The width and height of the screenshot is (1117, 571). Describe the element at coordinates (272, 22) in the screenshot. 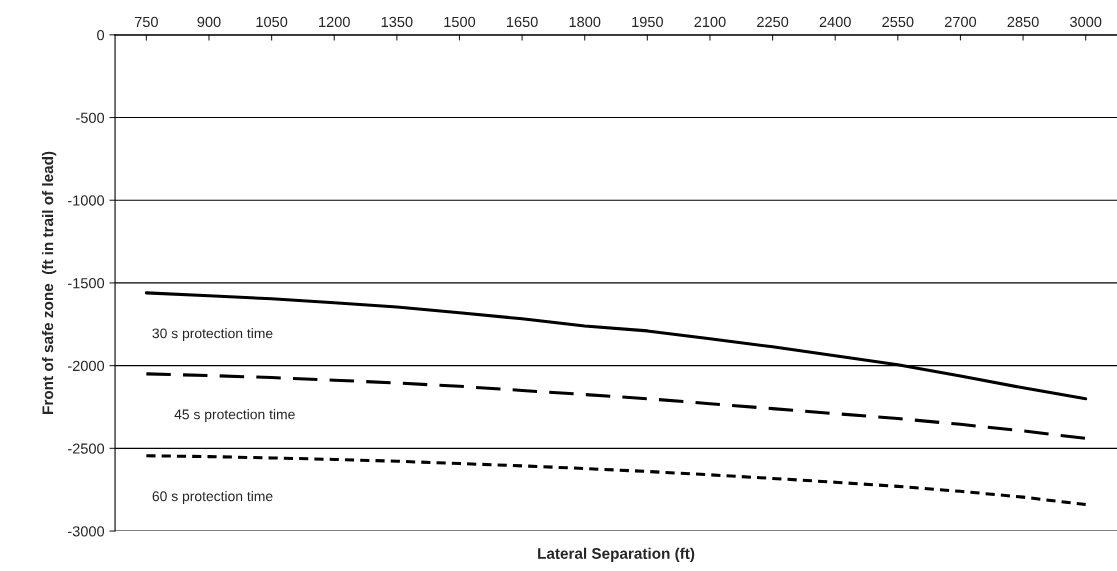

I see `x-tick-label: 1050` at that location.